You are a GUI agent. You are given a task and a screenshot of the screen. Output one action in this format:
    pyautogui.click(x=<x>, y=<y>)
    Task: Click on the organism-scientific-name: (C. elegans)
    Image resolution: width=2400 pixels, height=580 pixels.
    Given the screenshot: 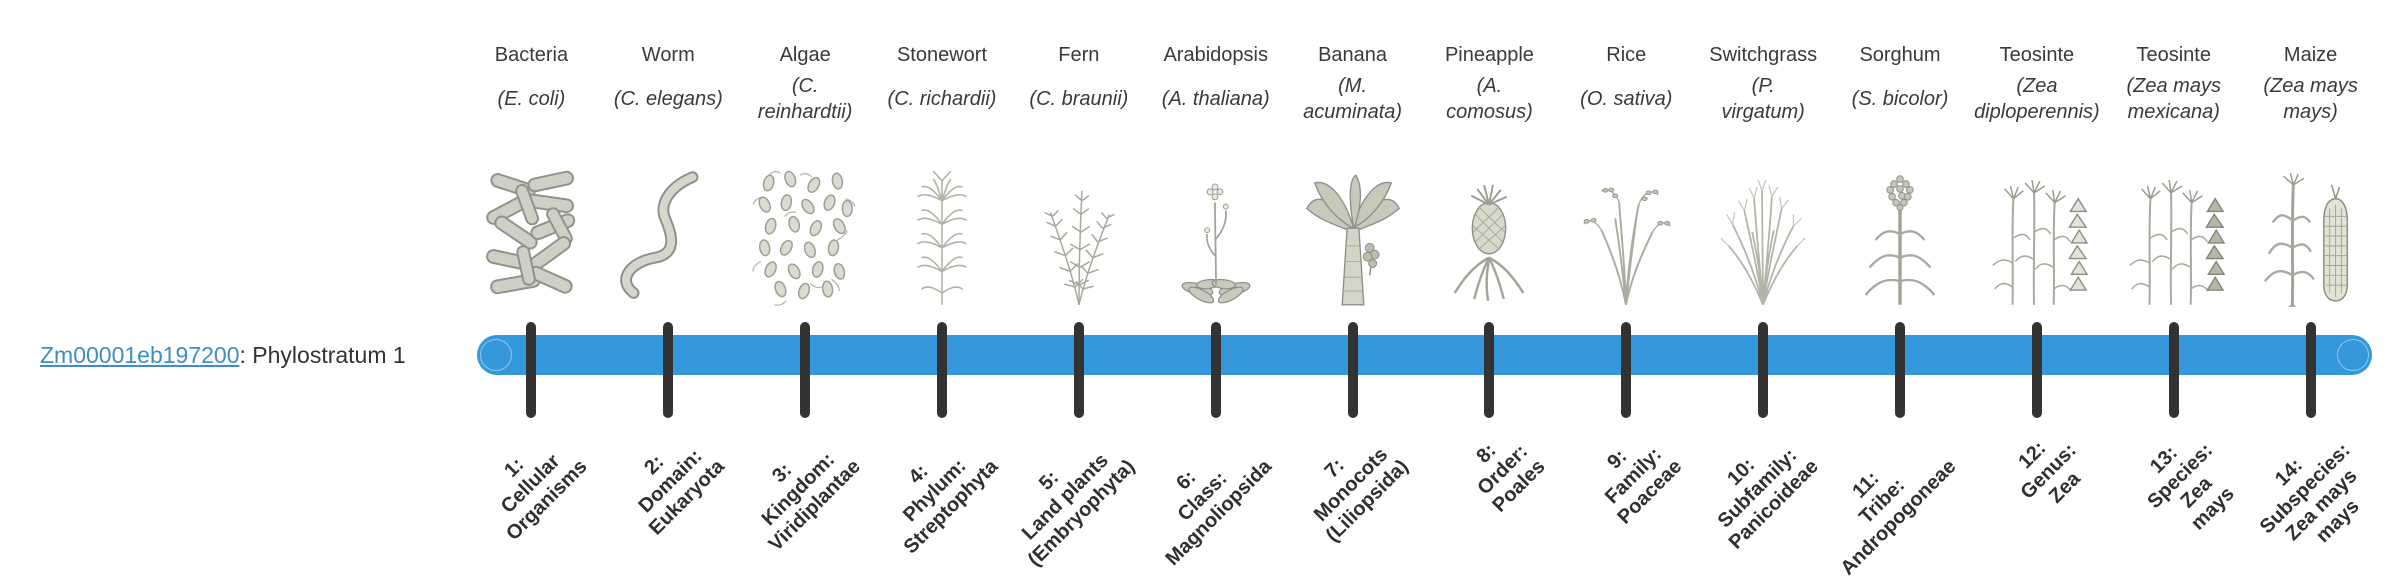 What is the action you would take?
    pyautogui.click(x=668, y=99)
    